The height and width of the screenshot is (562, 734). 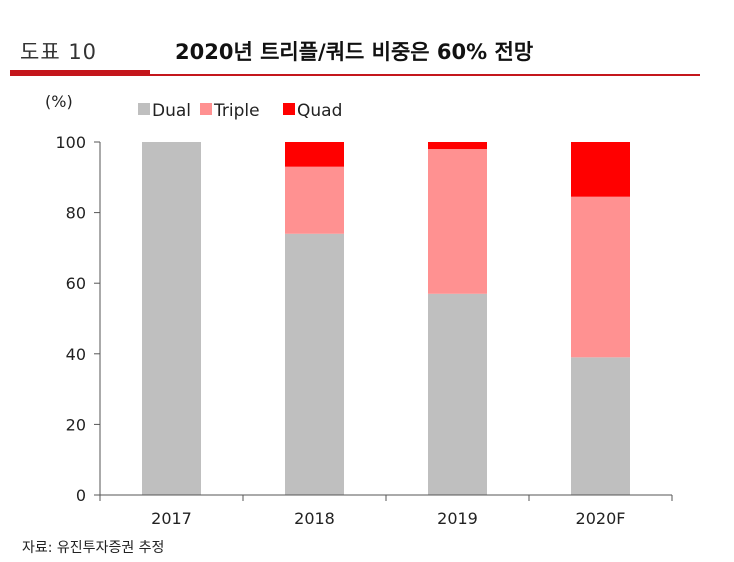 What do you see at coordinates (81, 495) in the screenshot?
I see `y-tick-label: 0` at bounding box center [81, 495].